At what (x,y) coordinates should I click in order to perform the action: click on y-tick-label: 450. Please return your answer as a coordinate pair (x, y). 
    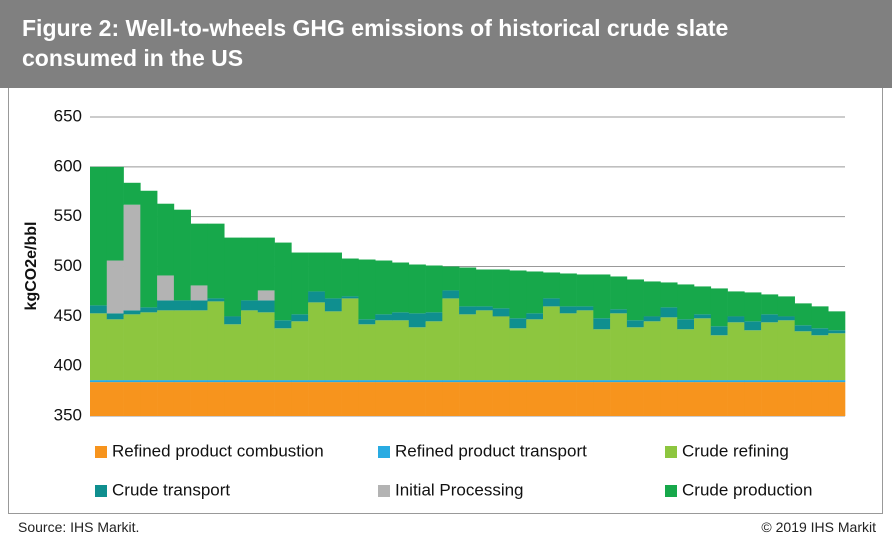
    Looking at the image, I should click on (68, 315).